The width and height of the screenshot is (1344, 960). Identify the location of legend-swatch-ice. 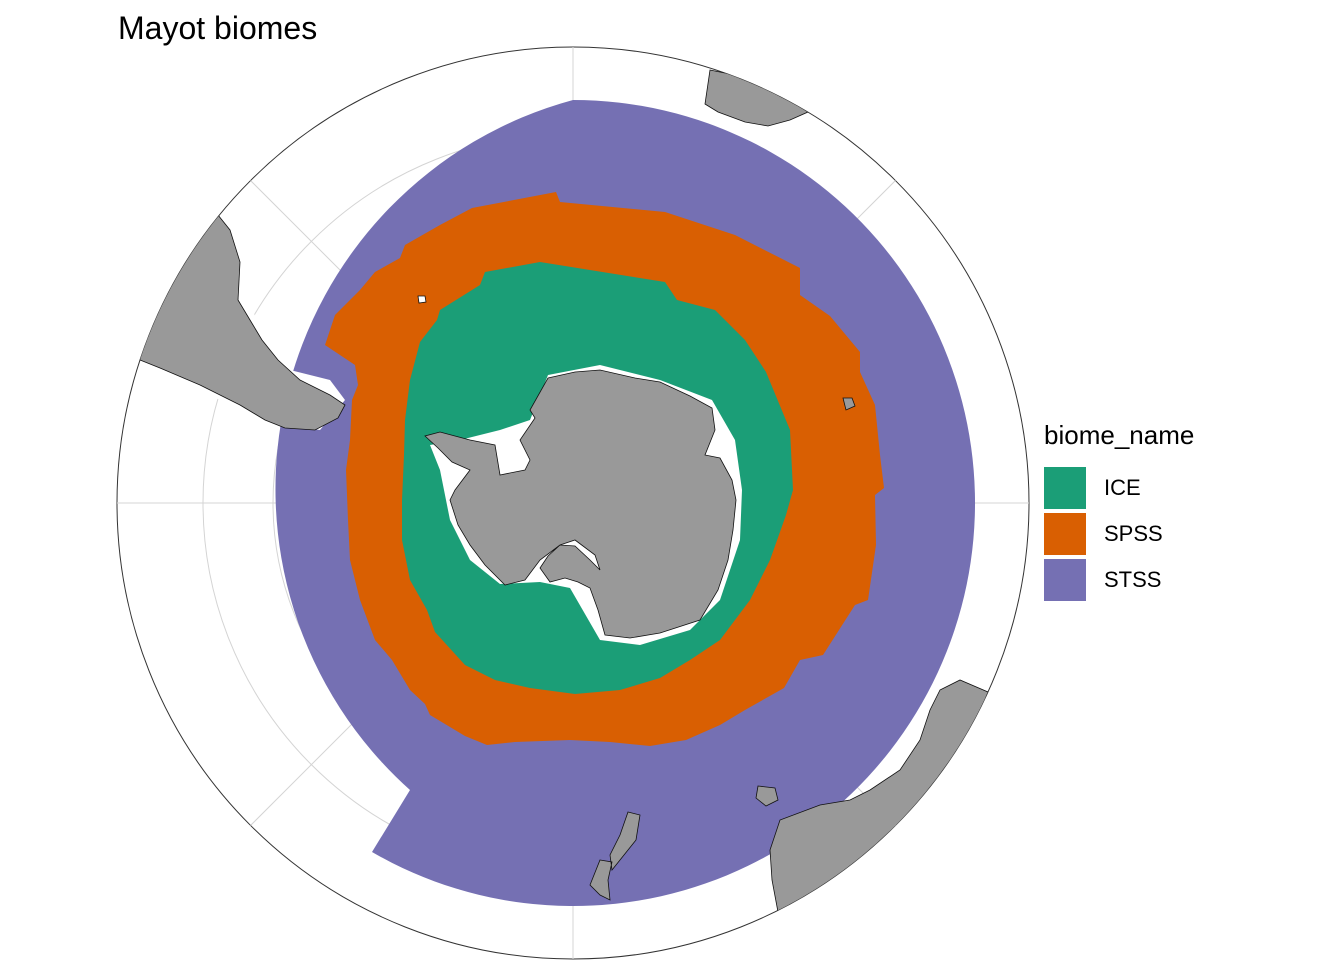
(1065, 488).